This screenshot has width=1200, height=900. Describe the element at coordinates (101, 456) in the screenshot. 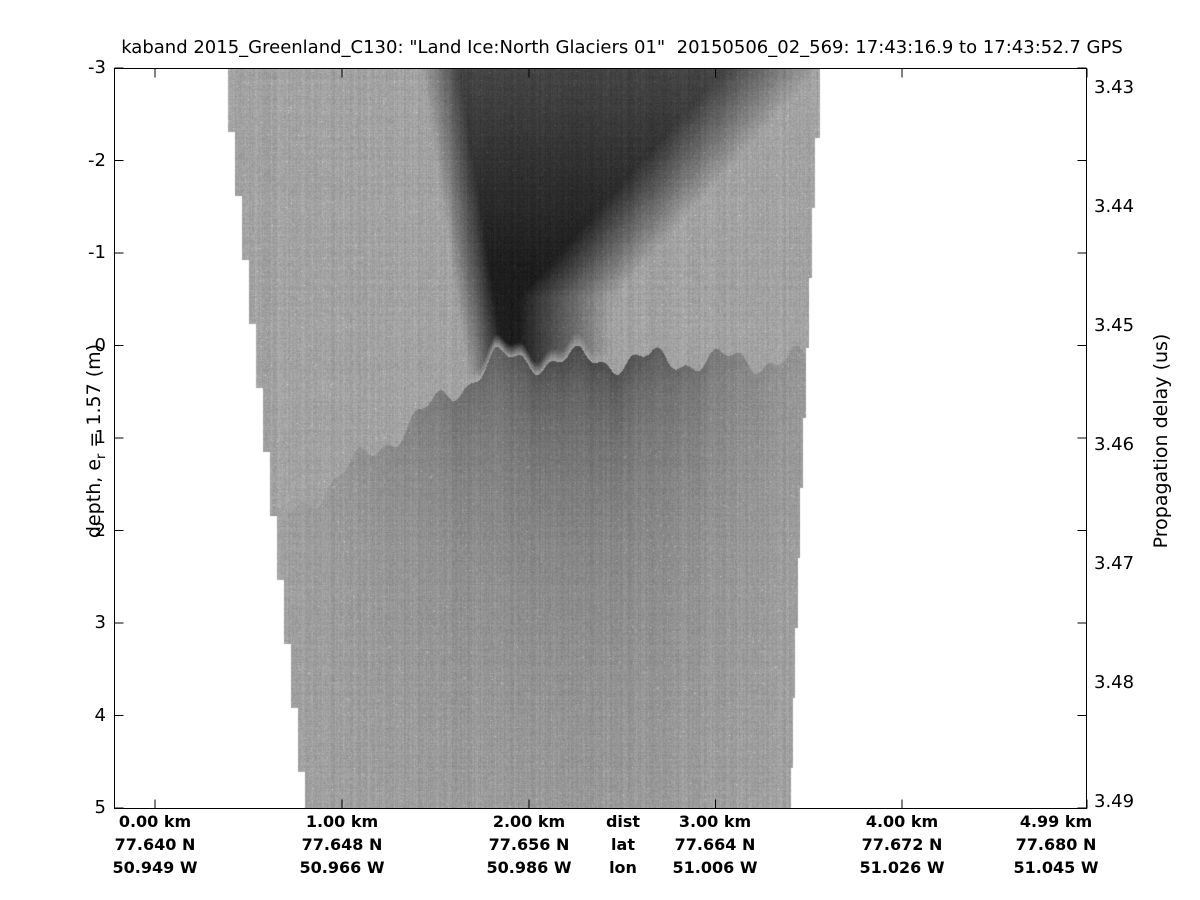

I see `y-left-label-sub: r` at that location.